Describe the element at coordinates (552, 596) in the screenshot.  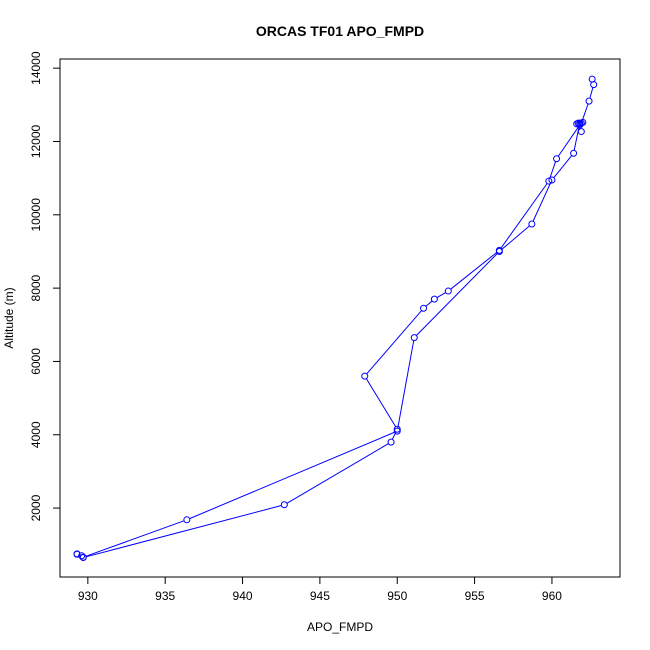
I see `x-tick-label: 960` at that location.